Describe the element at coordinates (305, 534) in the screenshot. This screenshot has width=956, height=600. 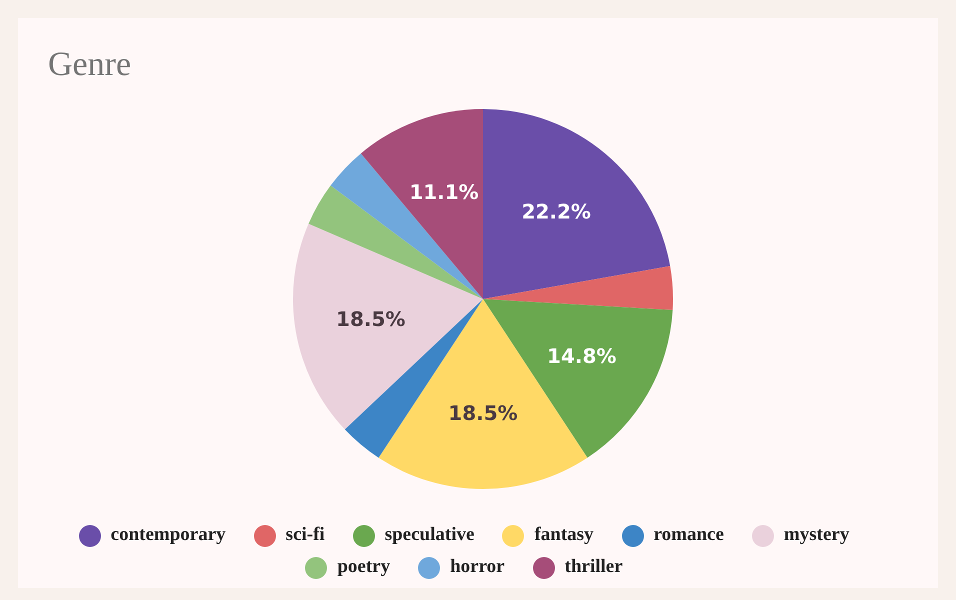
I see `legend-label: sci-fi` at that location.